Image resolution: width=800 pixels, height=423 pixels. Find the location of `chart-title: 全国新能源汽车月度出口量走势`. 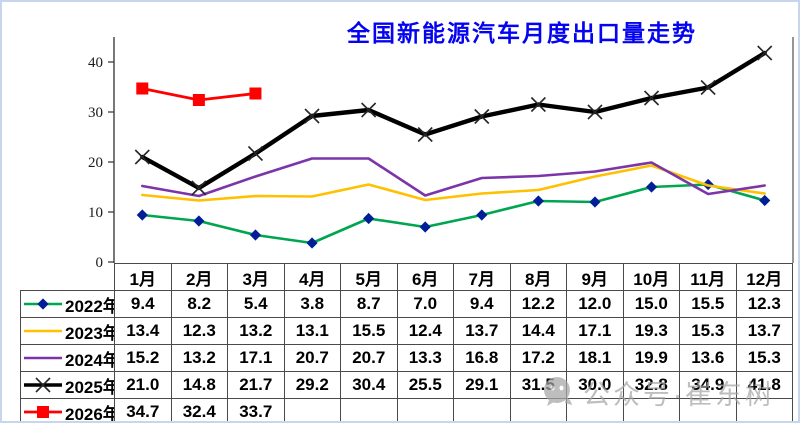

chart-title: 全国新能源汽车月度出口量走势 is located at coordinates (522, 33).